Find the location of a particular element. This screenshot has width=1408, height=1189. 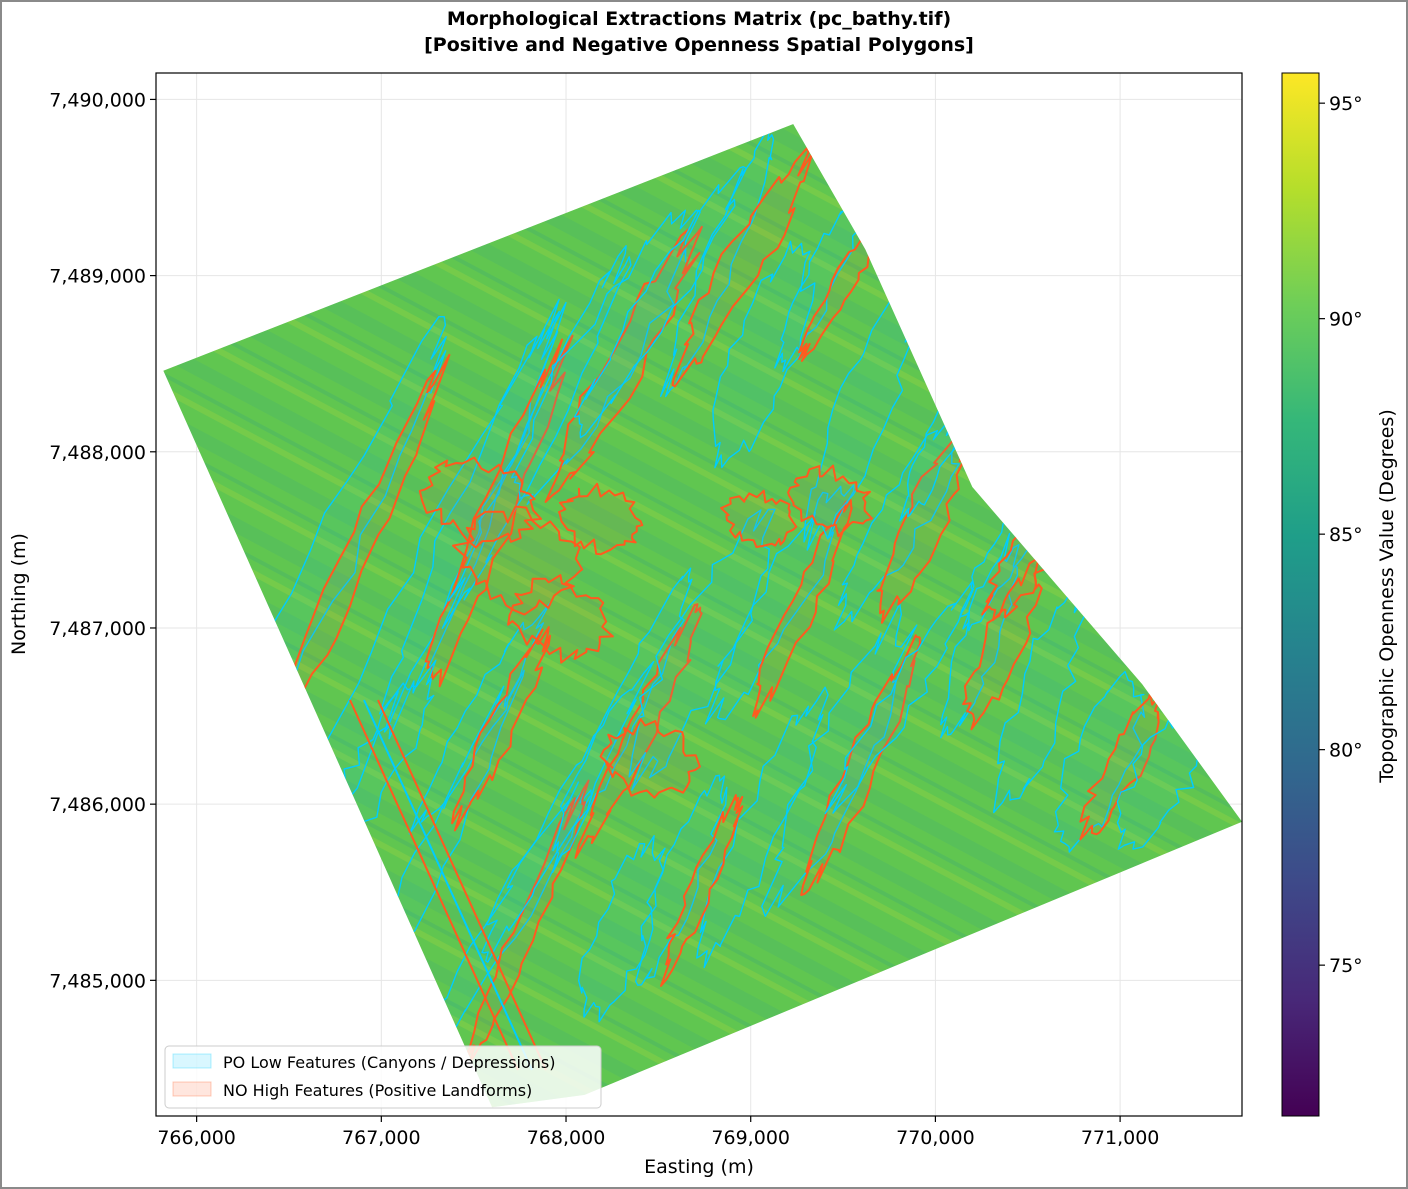

colorbar-ticks: 75° 80° 85° 90° 95° is located at coordinates (1341, 535).